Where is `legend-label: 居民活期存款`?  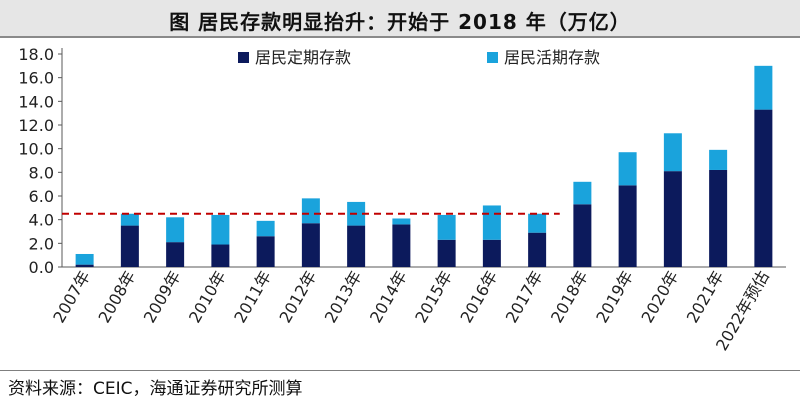
legend-label: 居民活期存款 is located at coordinates (552, 57).